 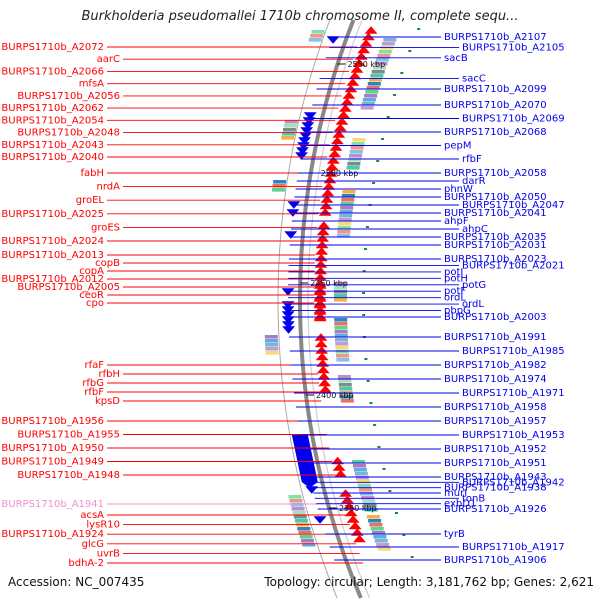 I want to click on gene-label-burps1710b-a2041: BURPS1710b_A2041, so click(x=495, y=213).